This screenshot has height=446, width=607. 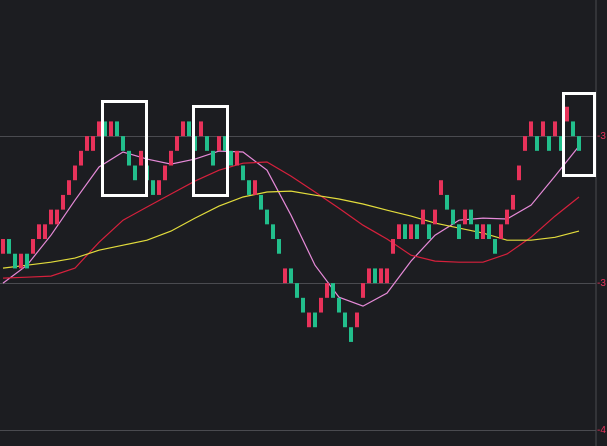 I want to click on y-axis: -3 -3 -4, so click(x=601, y=283).